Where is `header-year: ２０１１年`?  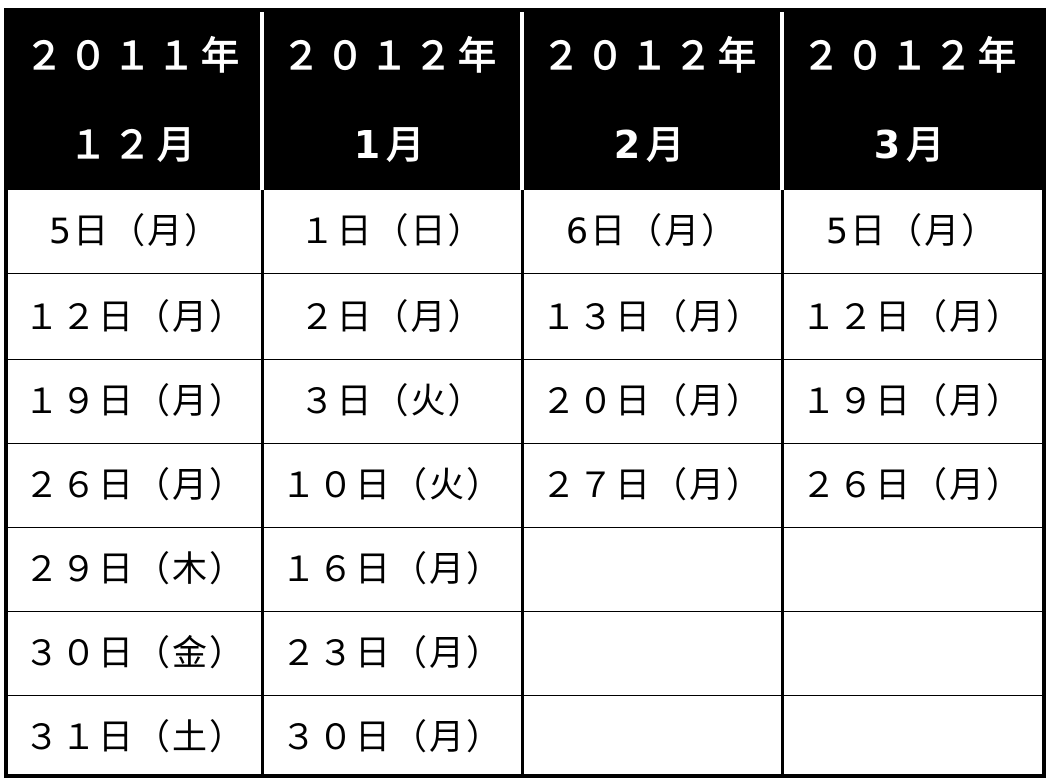 header-year: ２０１１年 is located at coordinates (134, 56).